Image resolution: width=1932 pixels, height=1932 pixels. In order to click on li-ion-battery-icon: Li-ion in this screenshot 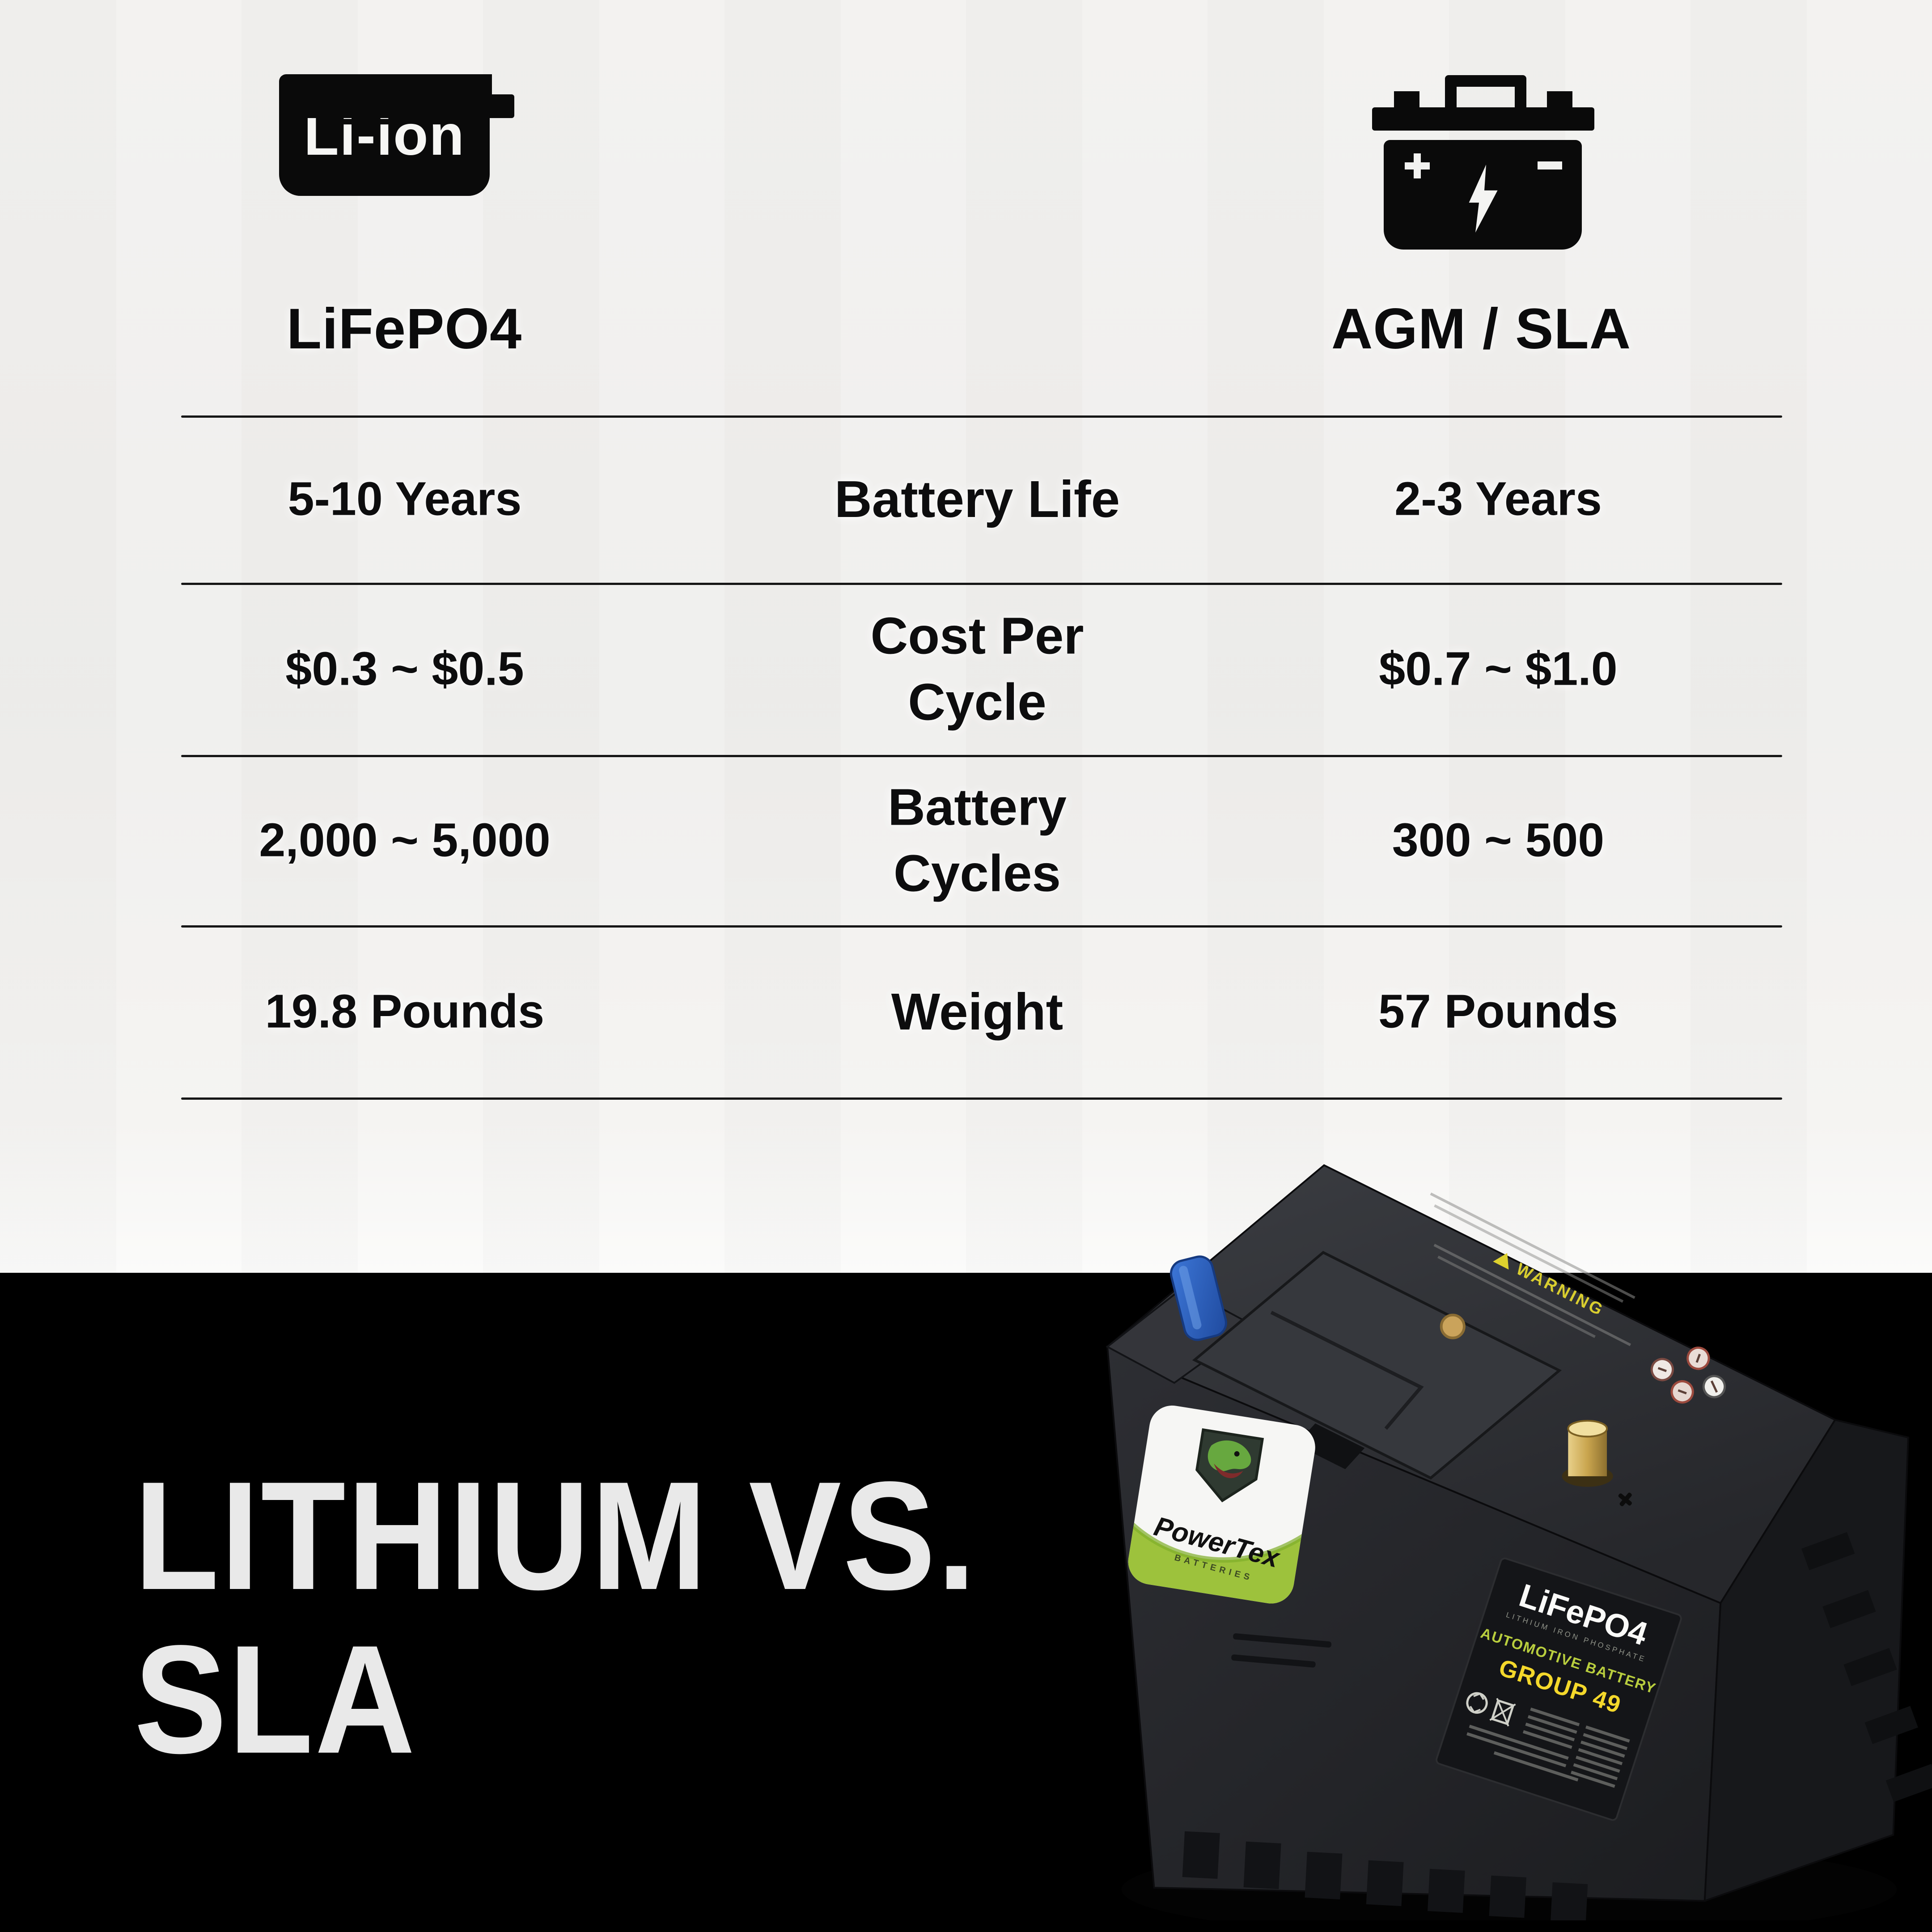, I will do `click(397, 161)`.